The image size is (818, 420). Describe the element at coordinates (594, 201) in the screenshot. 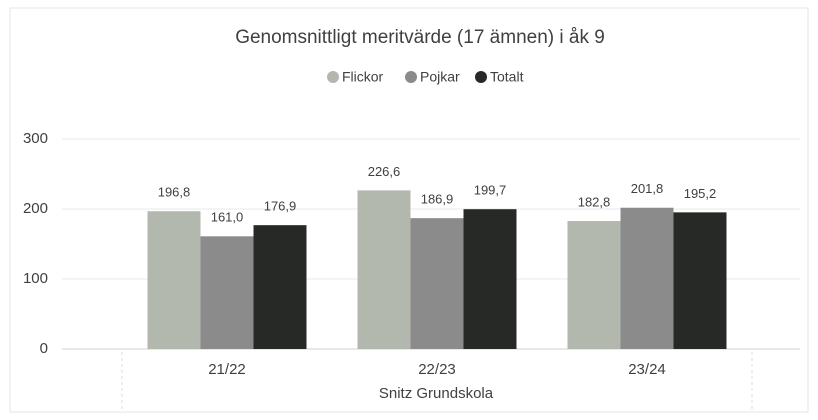

I see `data-label: 182,8` at that location.